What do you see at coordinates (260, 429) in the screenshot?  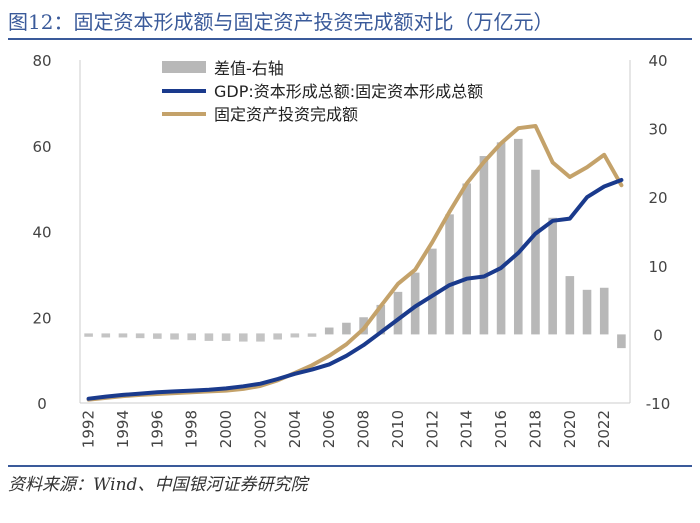 I see `x-tick-label: 2002` at bounding box center [260, 429].